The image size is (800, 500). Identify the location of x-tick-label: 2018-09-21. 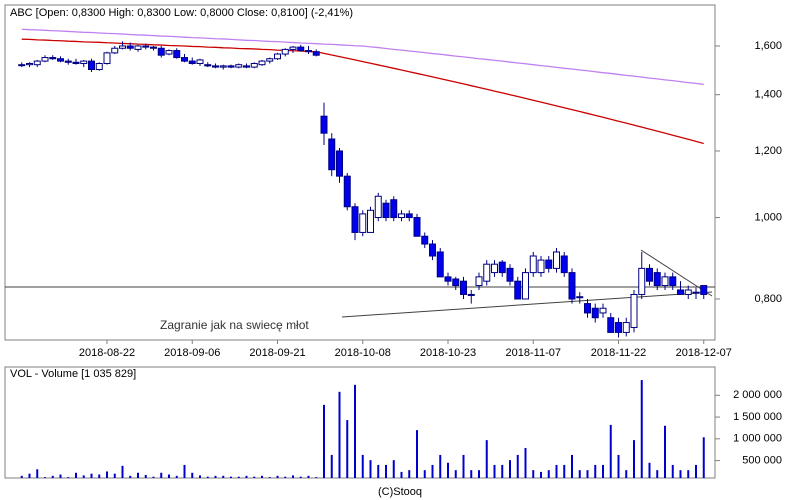
(277, 353).